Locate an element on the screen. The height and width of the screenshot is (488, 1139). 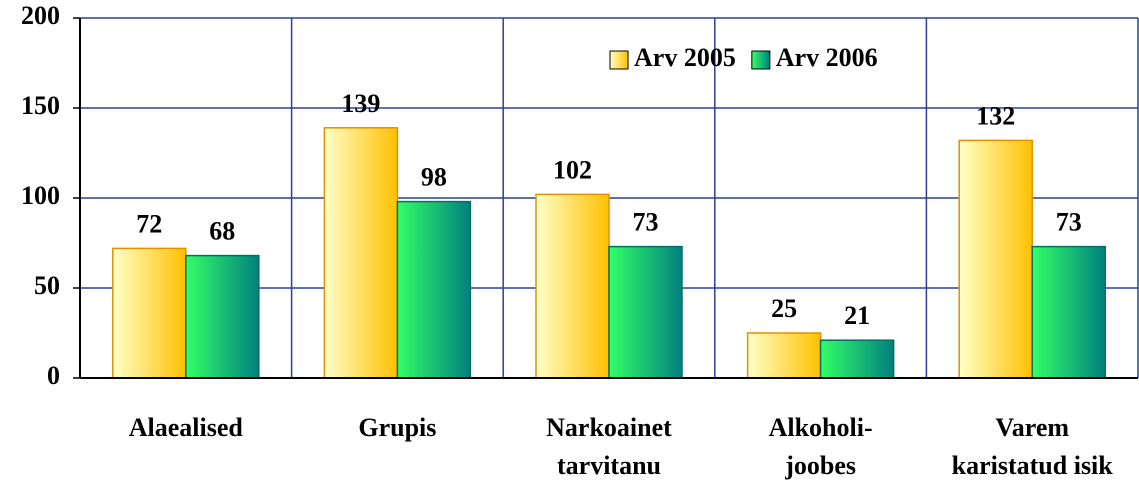
y-tick-label: 50 is located at coordinates (47, 285).